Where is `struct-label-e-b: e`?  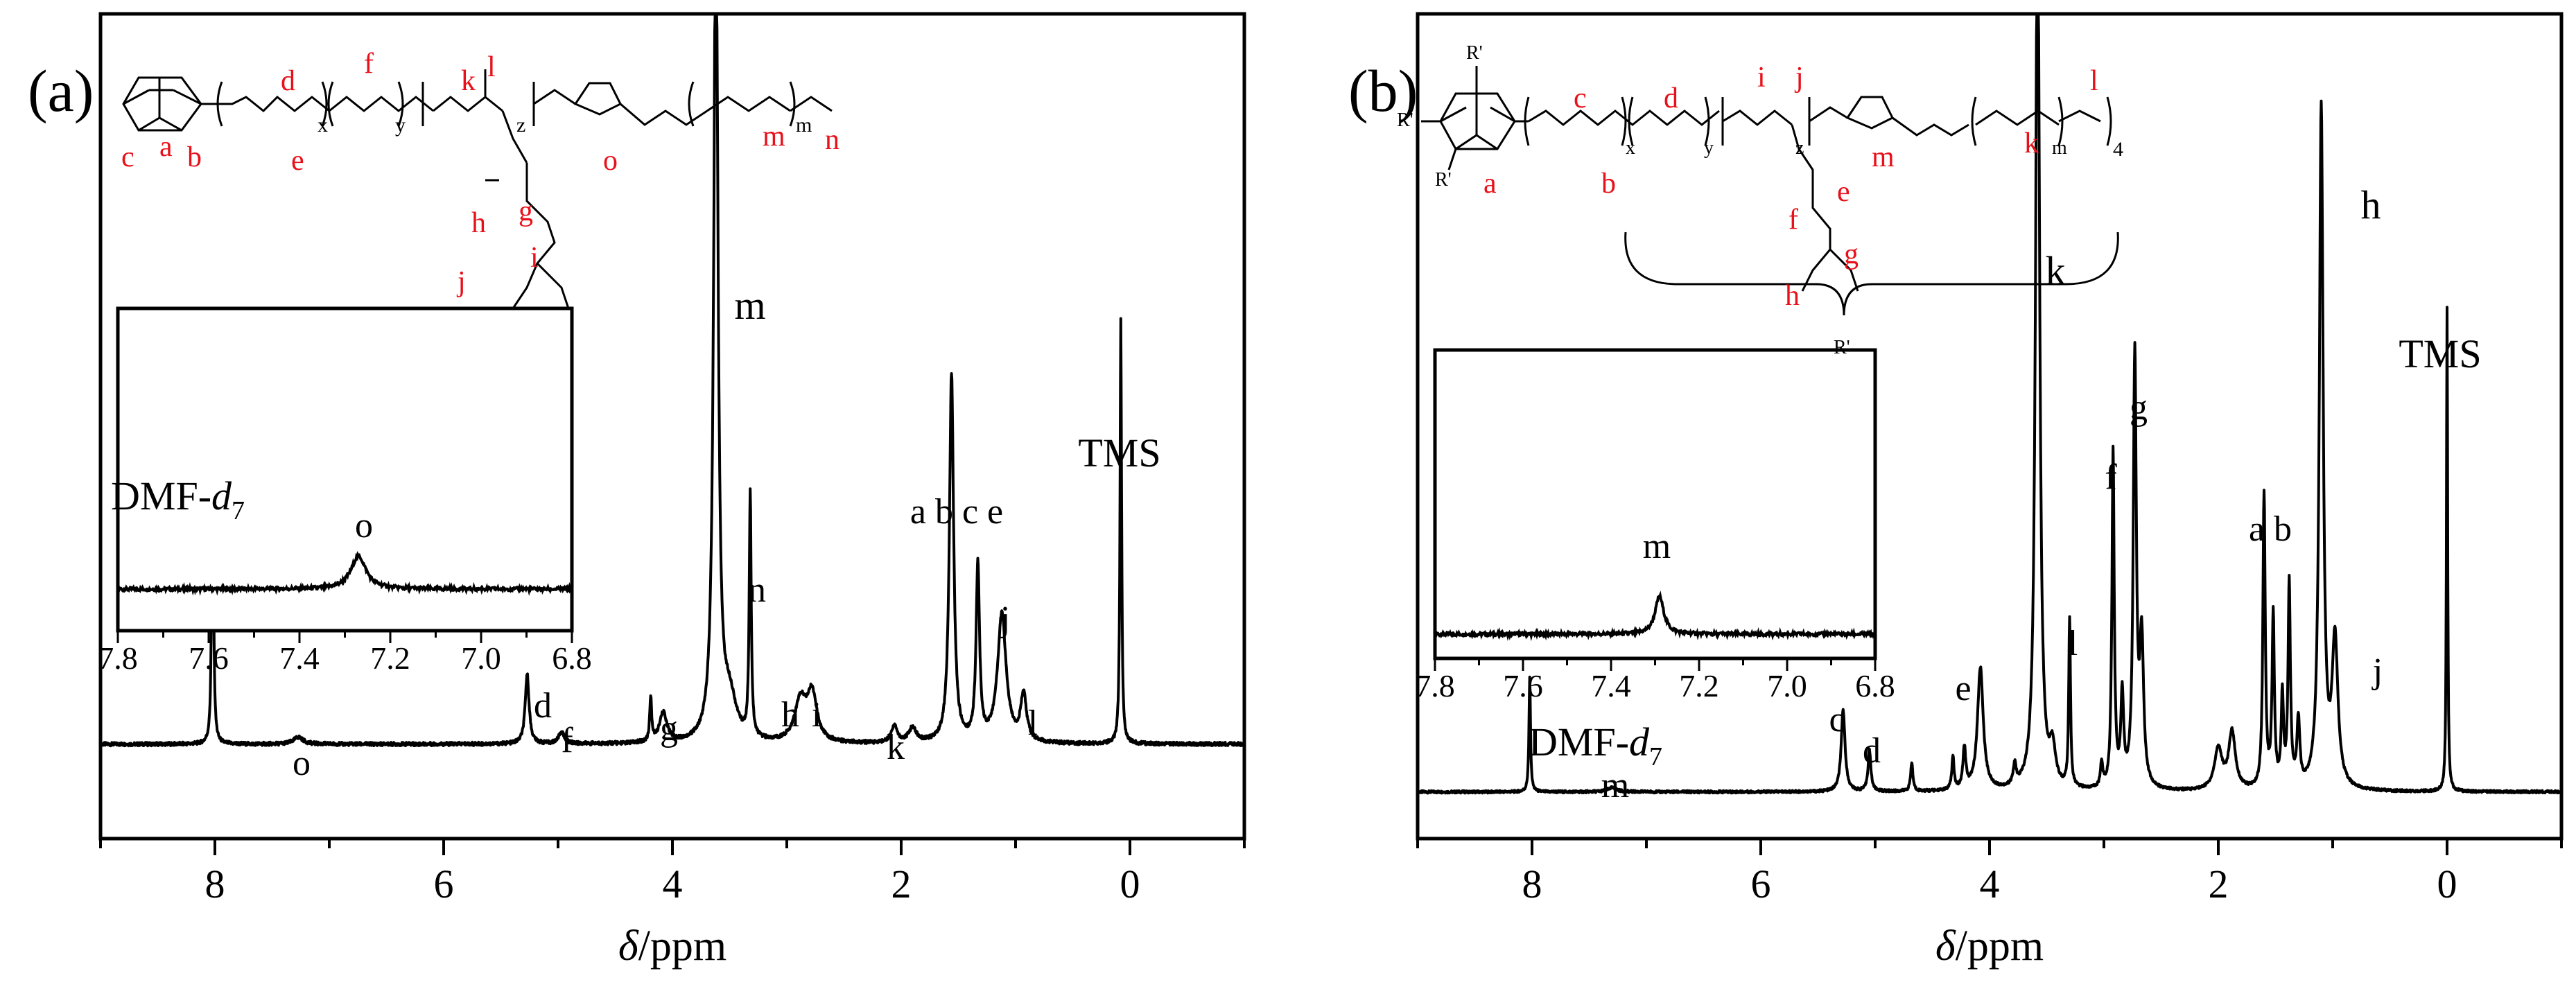
struct-label-e-b: e is located at coordinates (1843, 192).